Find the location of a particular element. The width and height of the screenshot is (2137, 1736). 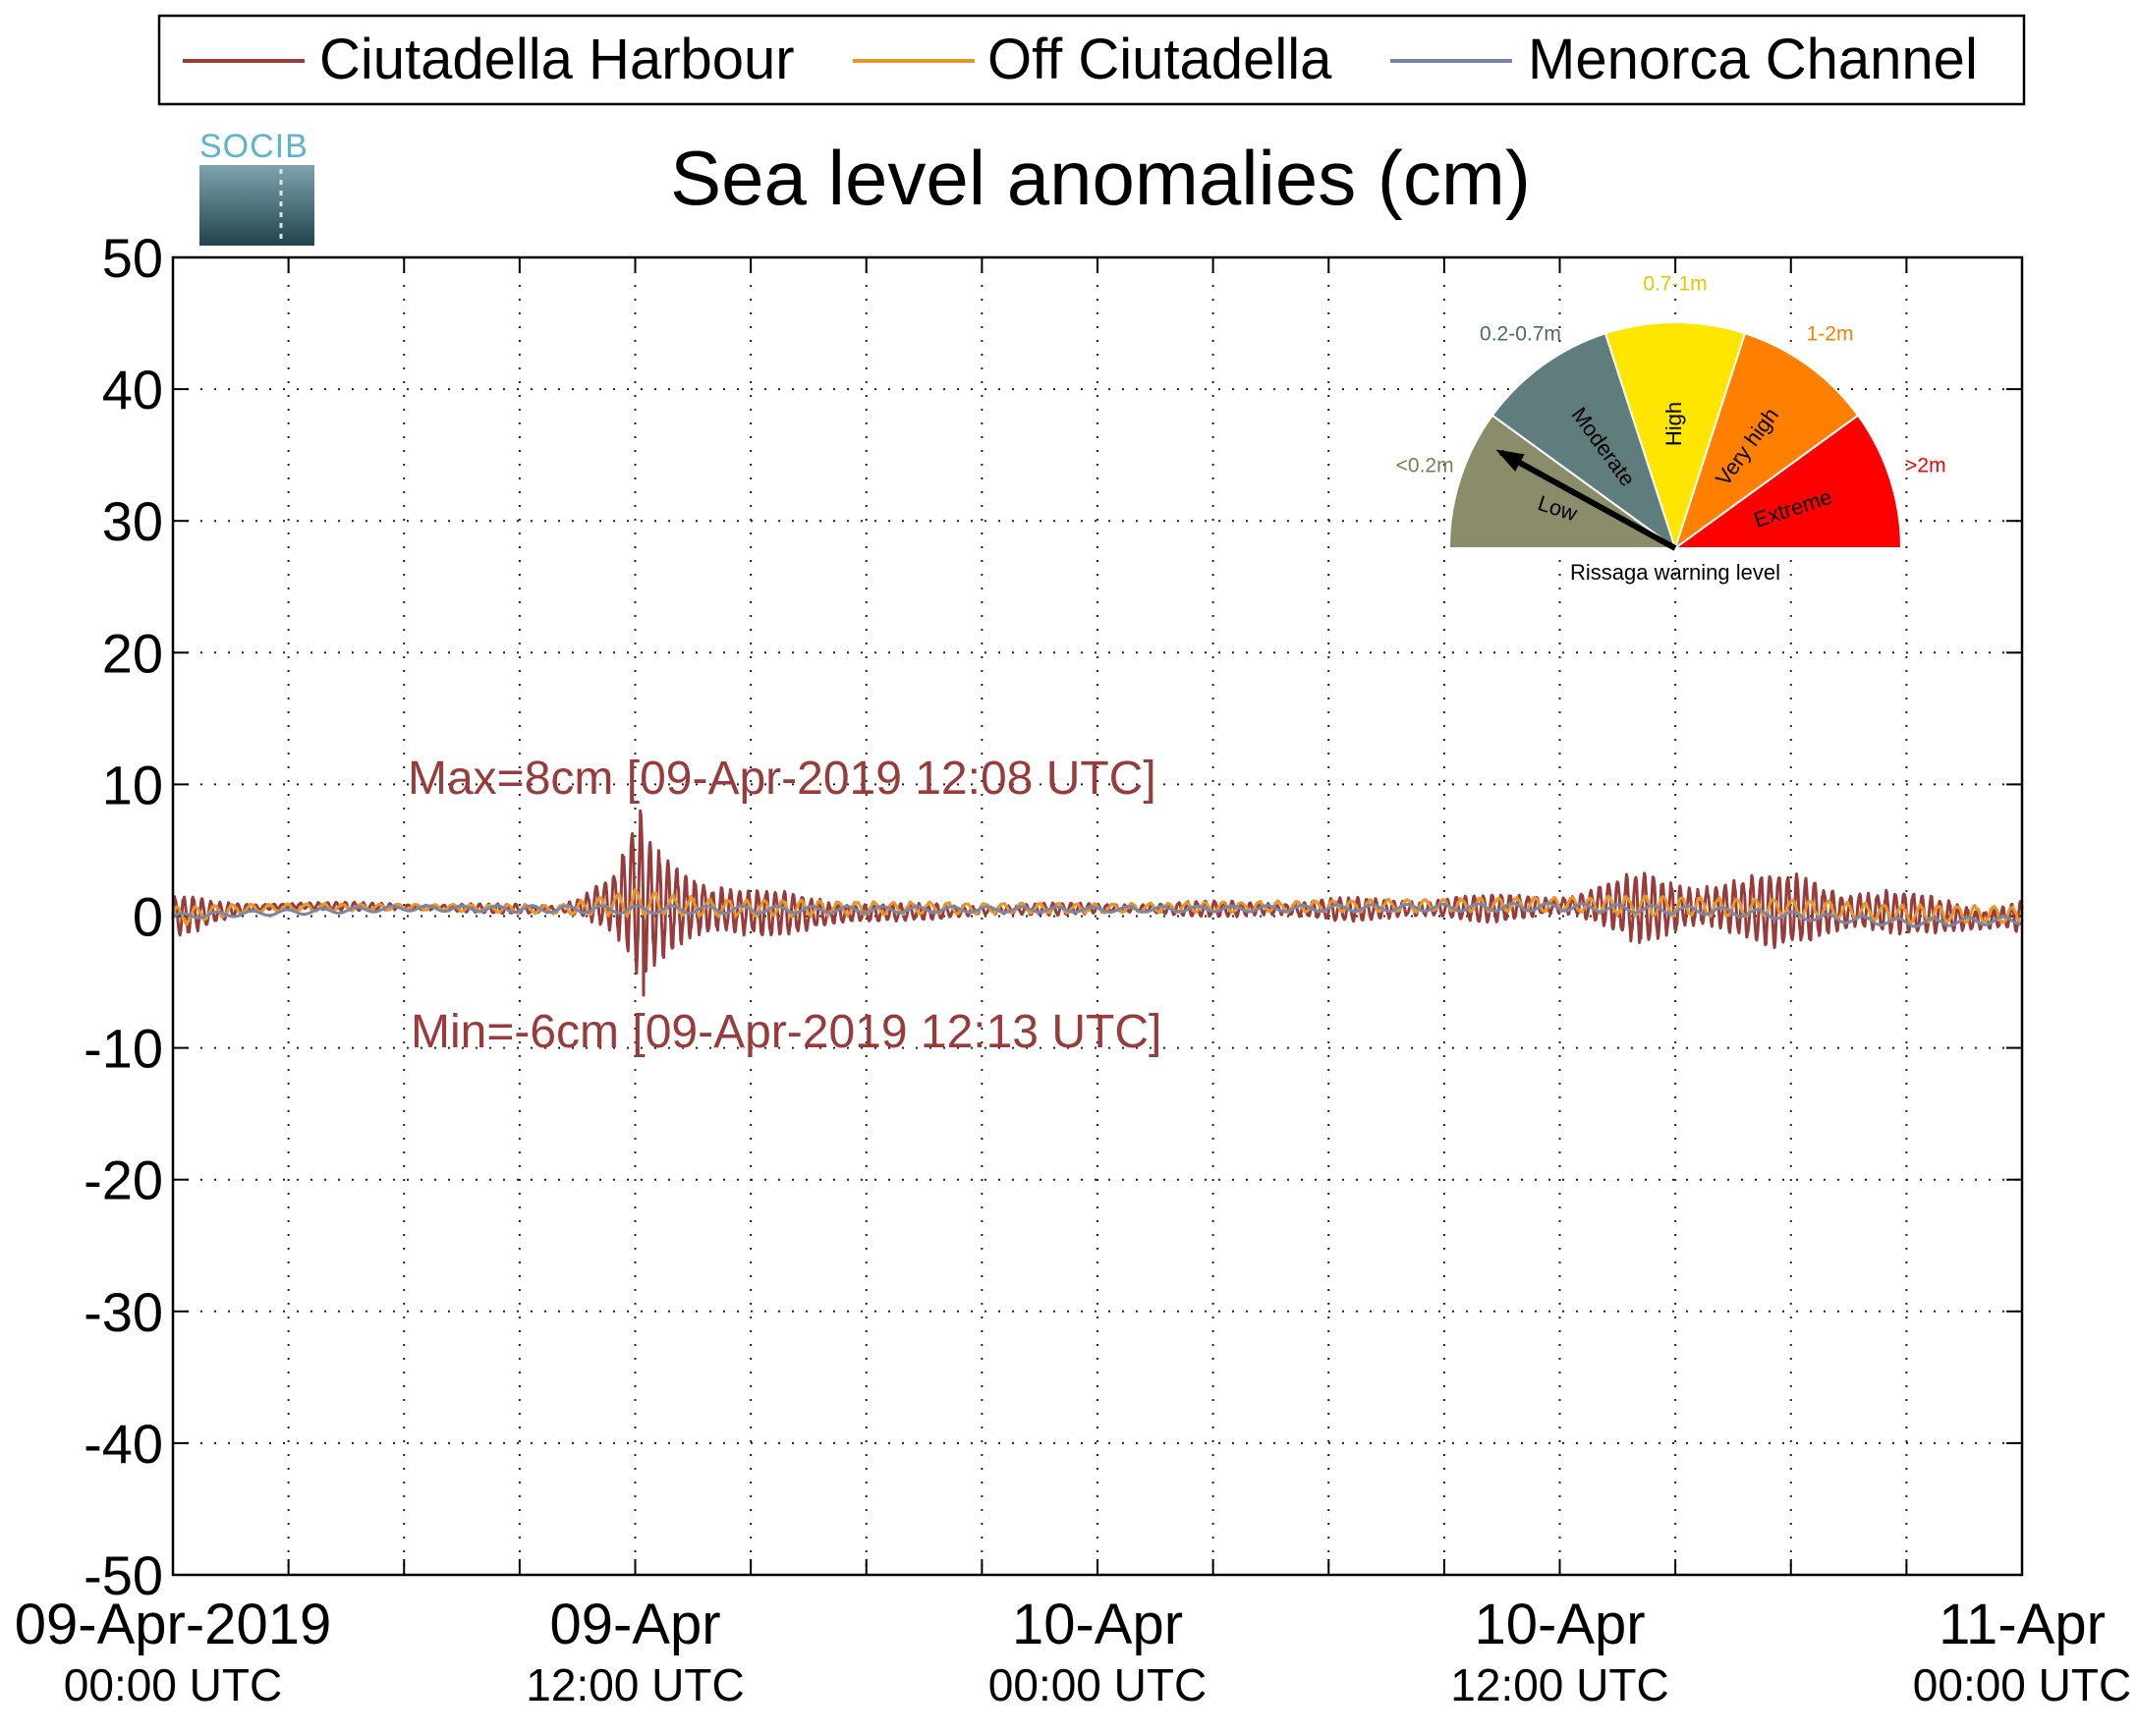

gauge-caption: Rissaga warning level is located at coordinates (1675, 572).